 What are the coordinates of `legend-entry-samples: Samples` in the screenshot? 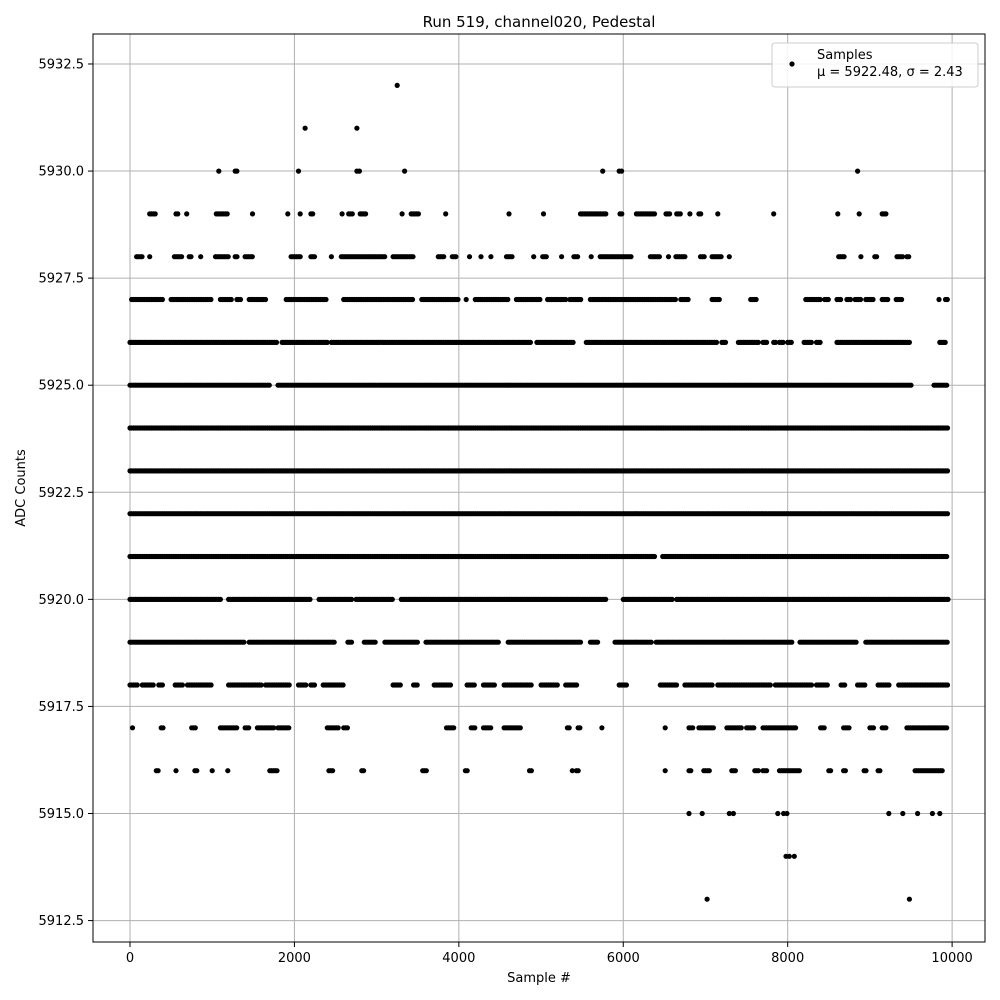 It's located at (845, 55).